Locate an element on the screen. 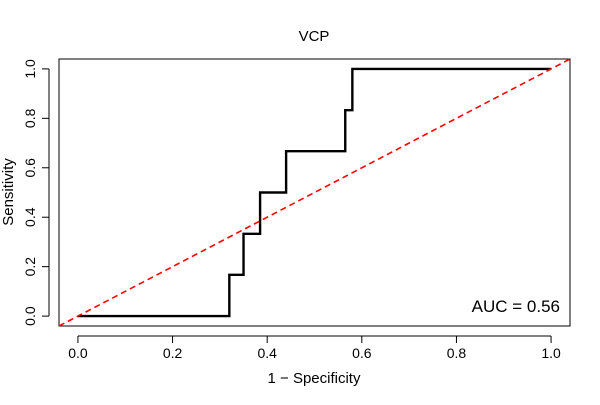  y-tick-label: 0.4 is located at coordinates (30, 217).